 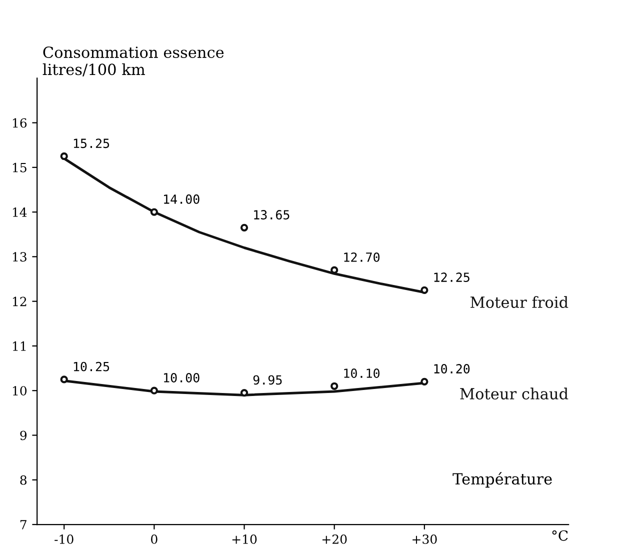 I want to click on y-tick-label: 13, so click(x=19, y=257).